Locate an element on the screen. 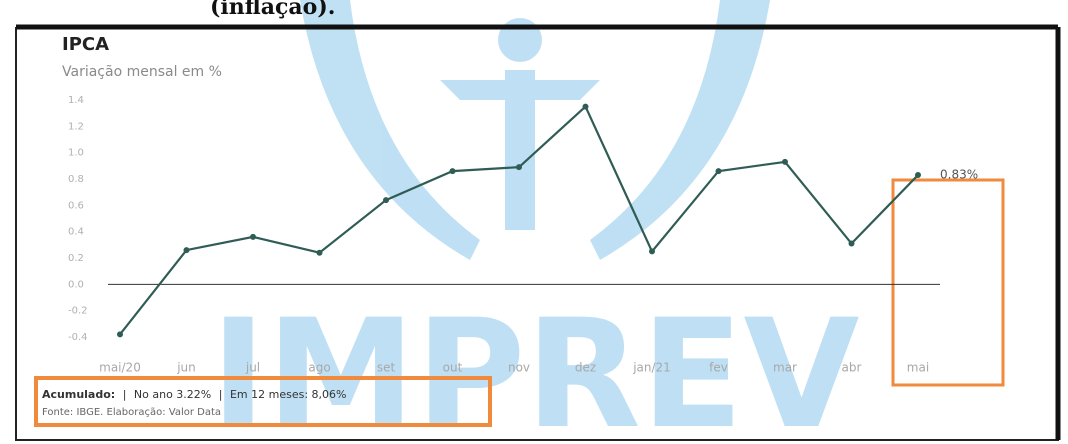  caption: (inflação). is located at coordinates (272, 10).